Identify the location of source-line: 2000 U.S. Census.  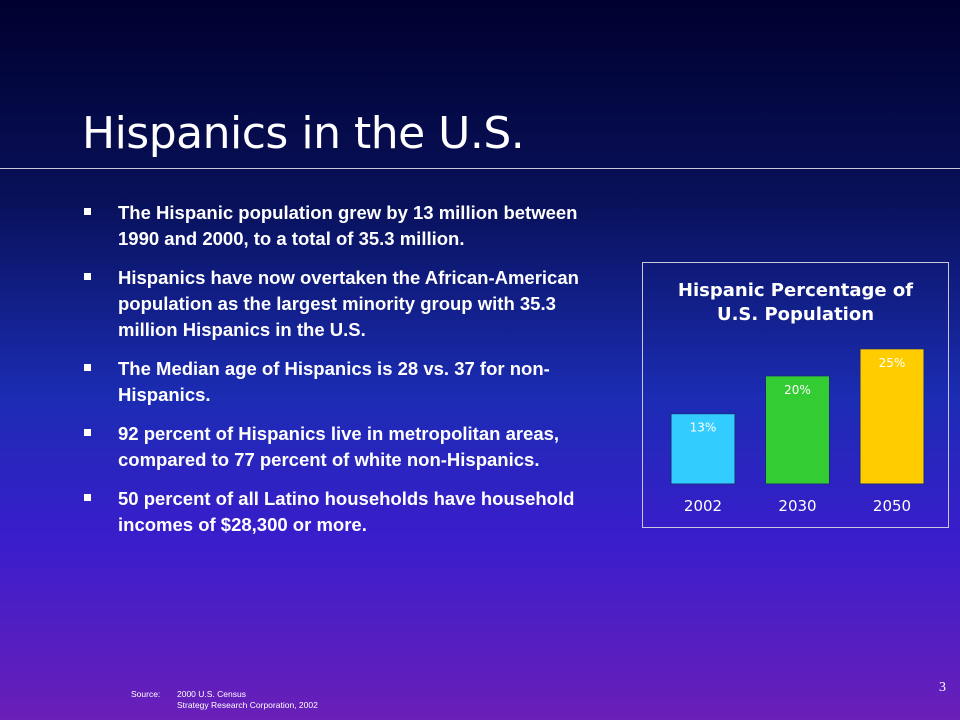
(211, 694).